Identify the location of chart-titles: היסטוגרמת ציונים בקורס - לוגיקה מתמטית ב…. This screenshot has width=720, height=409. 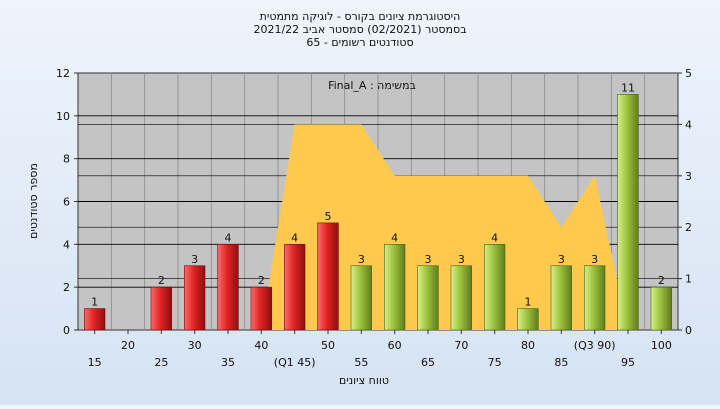
(359, 29).